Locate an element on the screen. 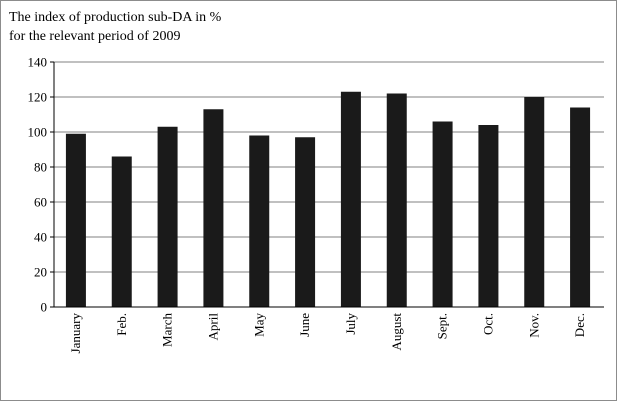 The height and width of the screenshot is (401, 617). bar-january is located at coordinates (75, 220).